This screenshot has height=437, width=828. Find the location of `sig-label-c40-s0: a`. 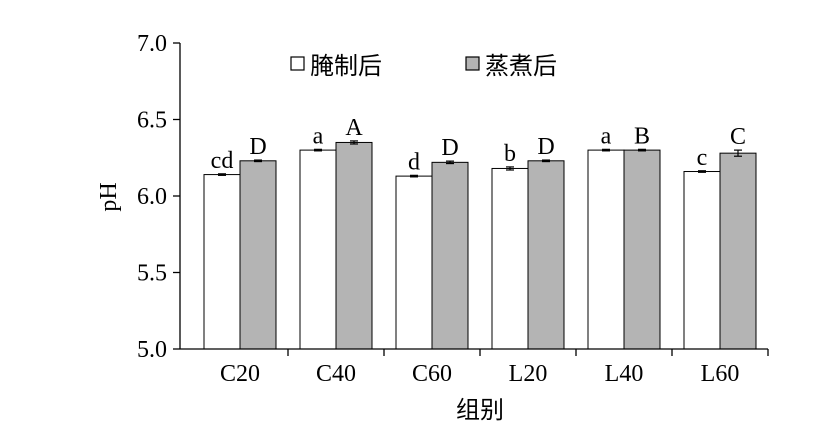

sig-label-c40-s0: a is located at coordinates (318, 136).